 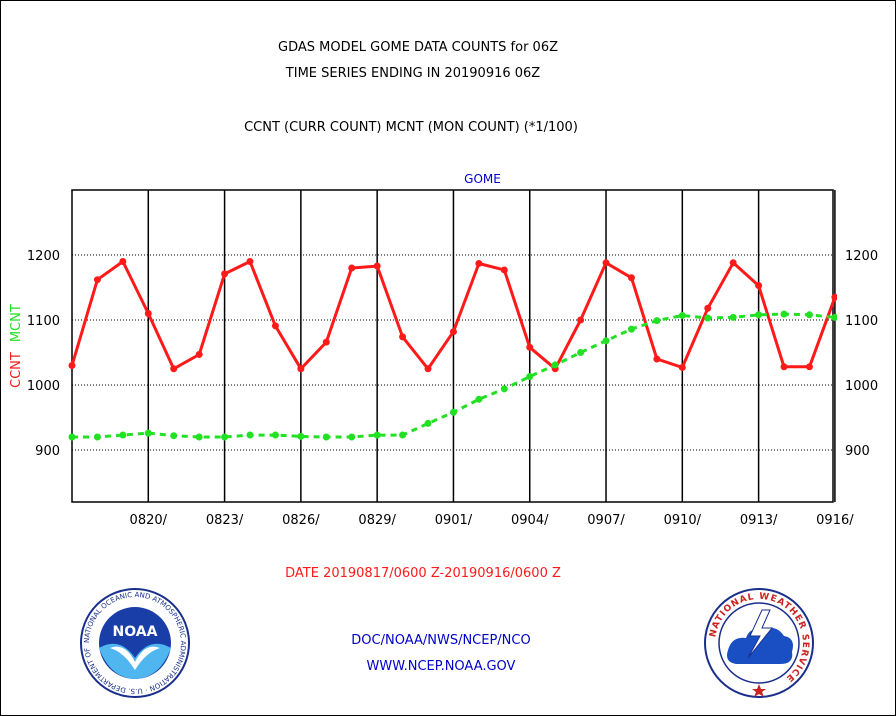 I want to click on x-tick-label: 0829/, so click(x=377, y=520).